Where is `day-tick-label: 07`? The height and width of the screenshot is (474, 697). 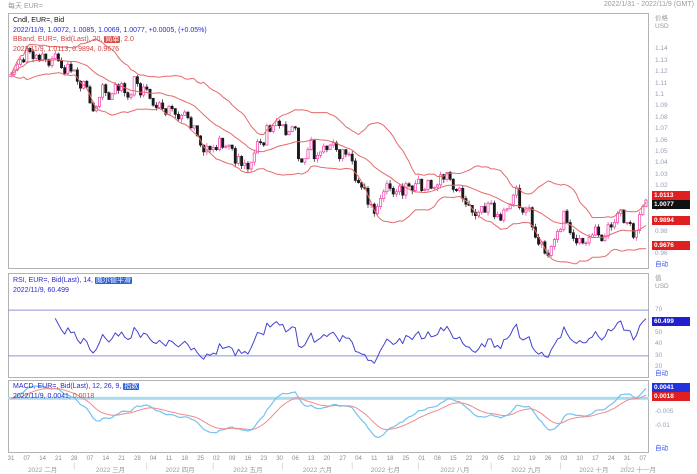 day-tick-label: 07 is located at coordinates (27, 459).